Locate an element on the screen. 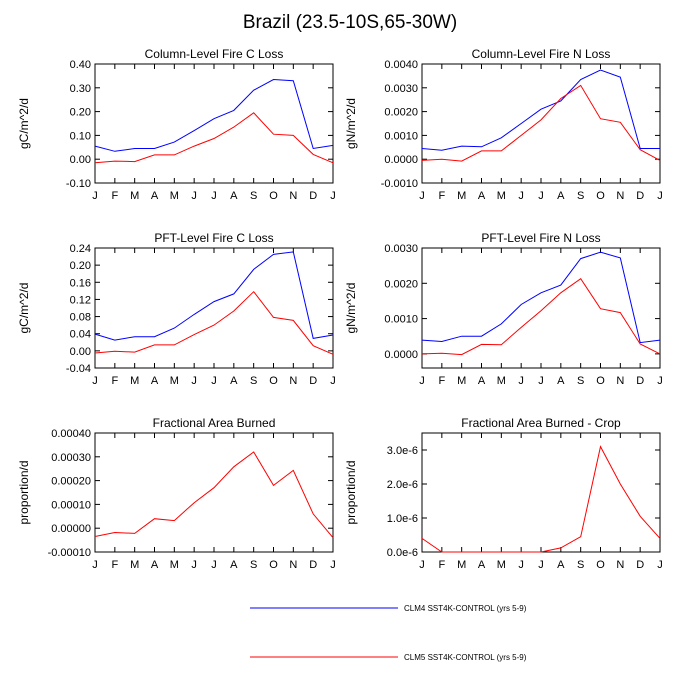 This screenshot has width=700, height=700. legend-item: CLM5 SST4K-CONTROL (yrs 5-9) is located at coordinates (388, 657).